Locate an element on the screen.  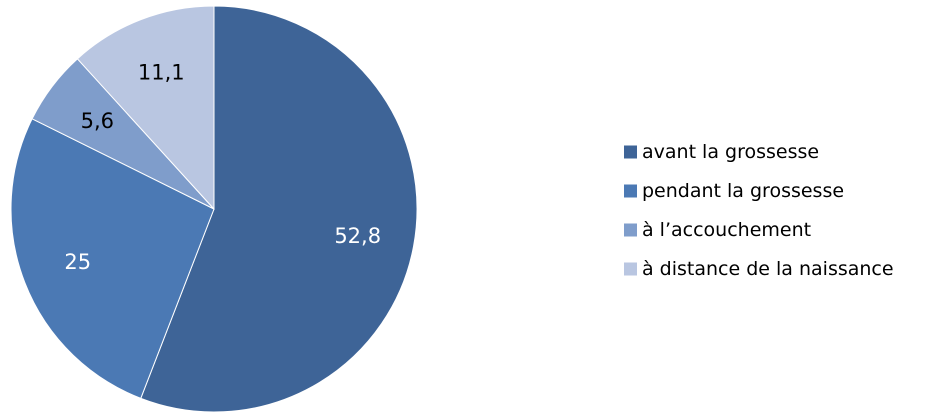
data-label-avant-la-grossesse: 52,8 is located at coordinates (357, 236).